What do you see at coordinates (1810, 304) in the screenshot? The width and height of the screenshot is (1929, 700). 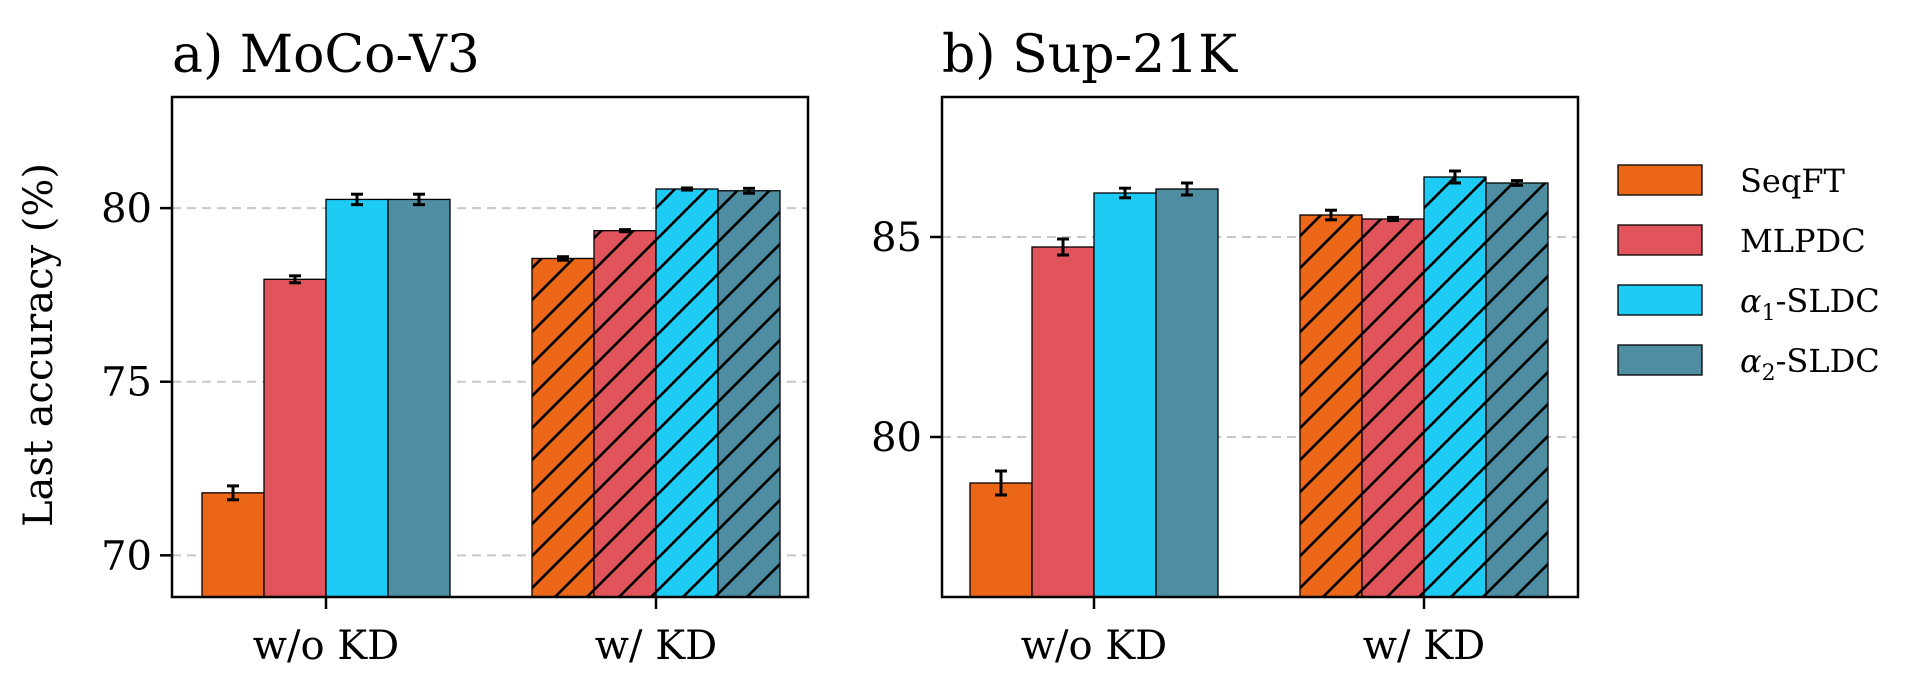 I see `legend-label: α1-SLDC` at bounding box center [1810, 304].